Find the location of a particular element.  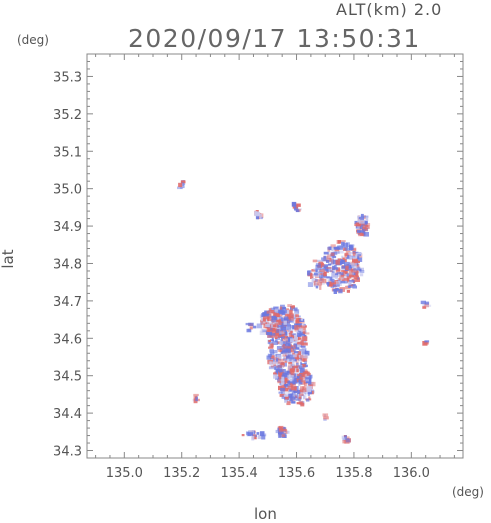

y-tick-label: 34.5 is located at coordinates (67, 377).